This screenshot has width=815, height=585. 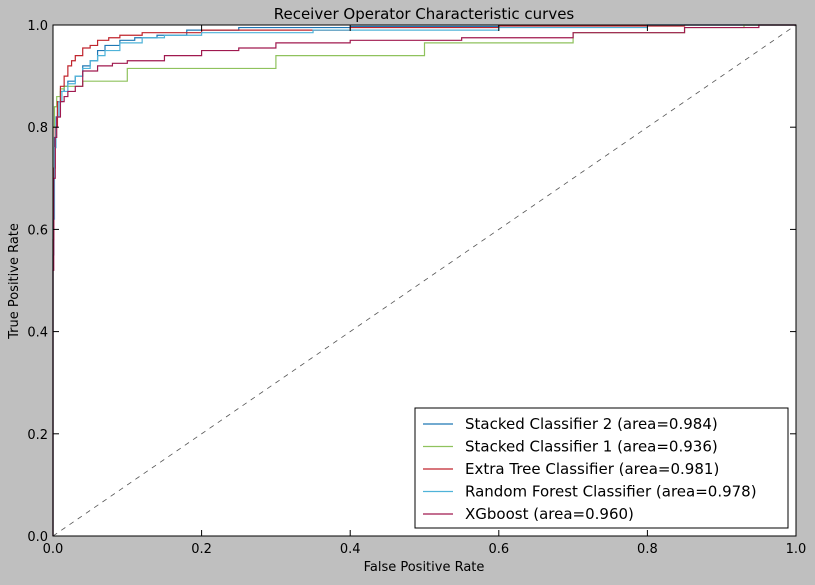 What do you see at coordinates (37, 230) in the screenshot?
I see `y-tick-label: 0.6` at bounding box center [37, 230].